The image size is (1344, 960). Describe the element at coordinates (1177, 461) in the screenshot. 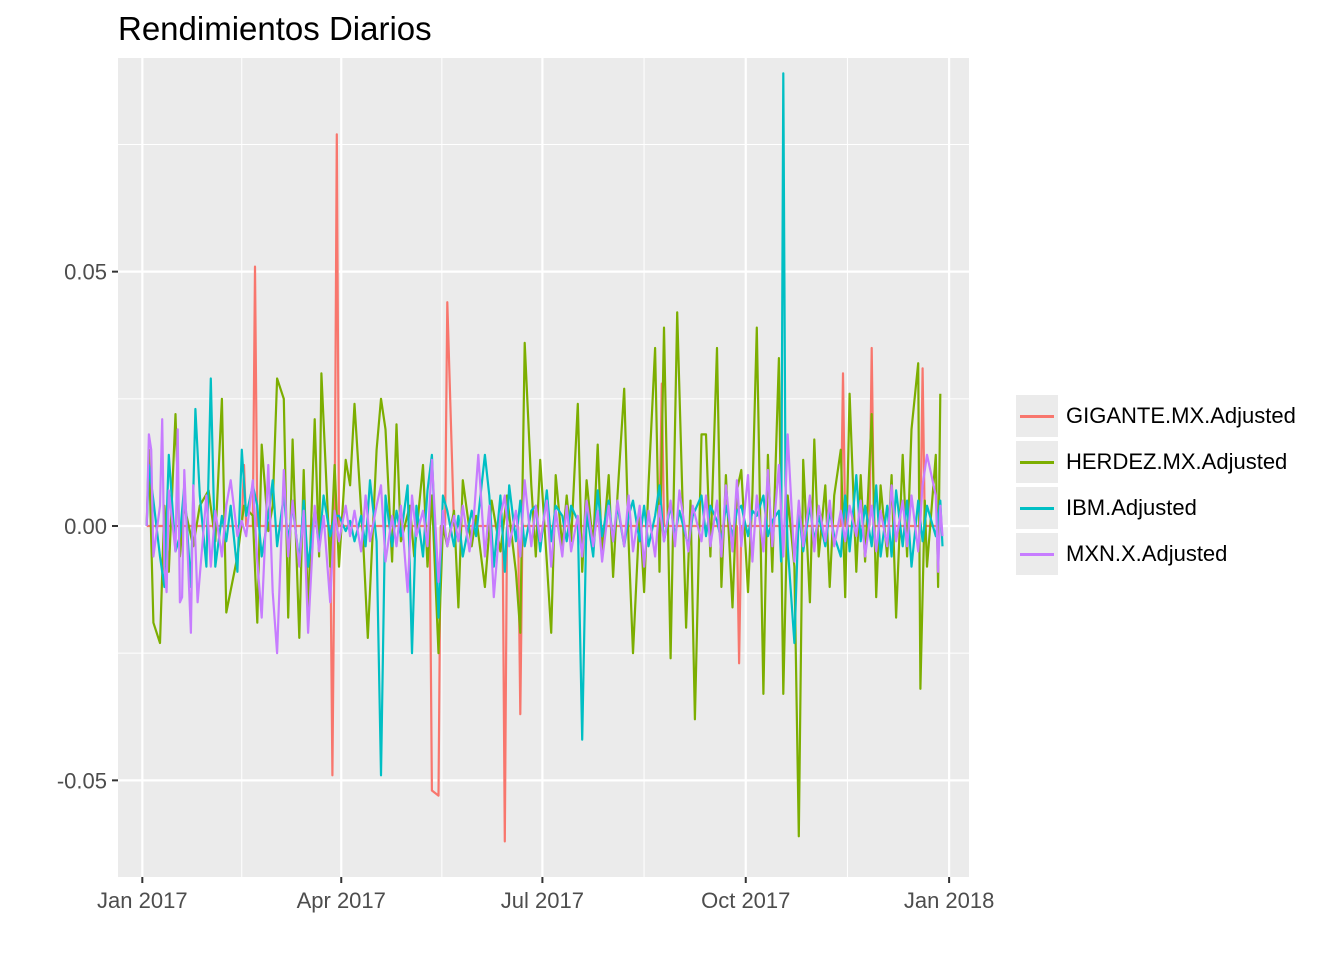

I see `legend-label: HERDEZ.MX.Adjusted` at that location.